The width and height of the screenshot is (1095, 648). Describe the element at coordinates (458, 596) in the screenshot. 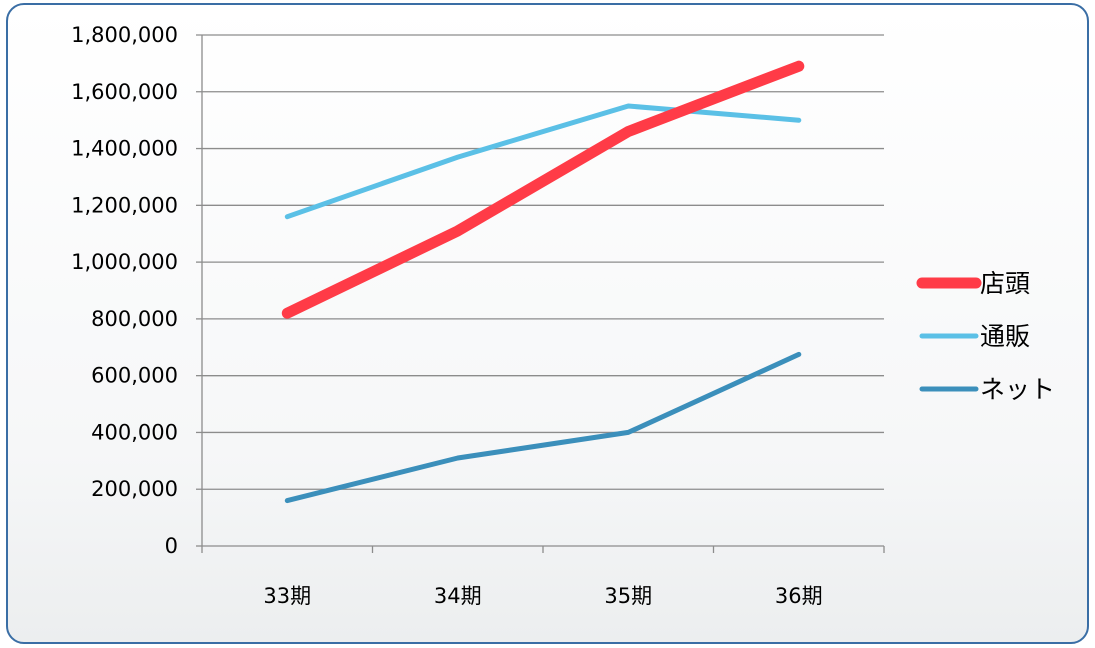

I see `x-tick-label: 34期` at that location.